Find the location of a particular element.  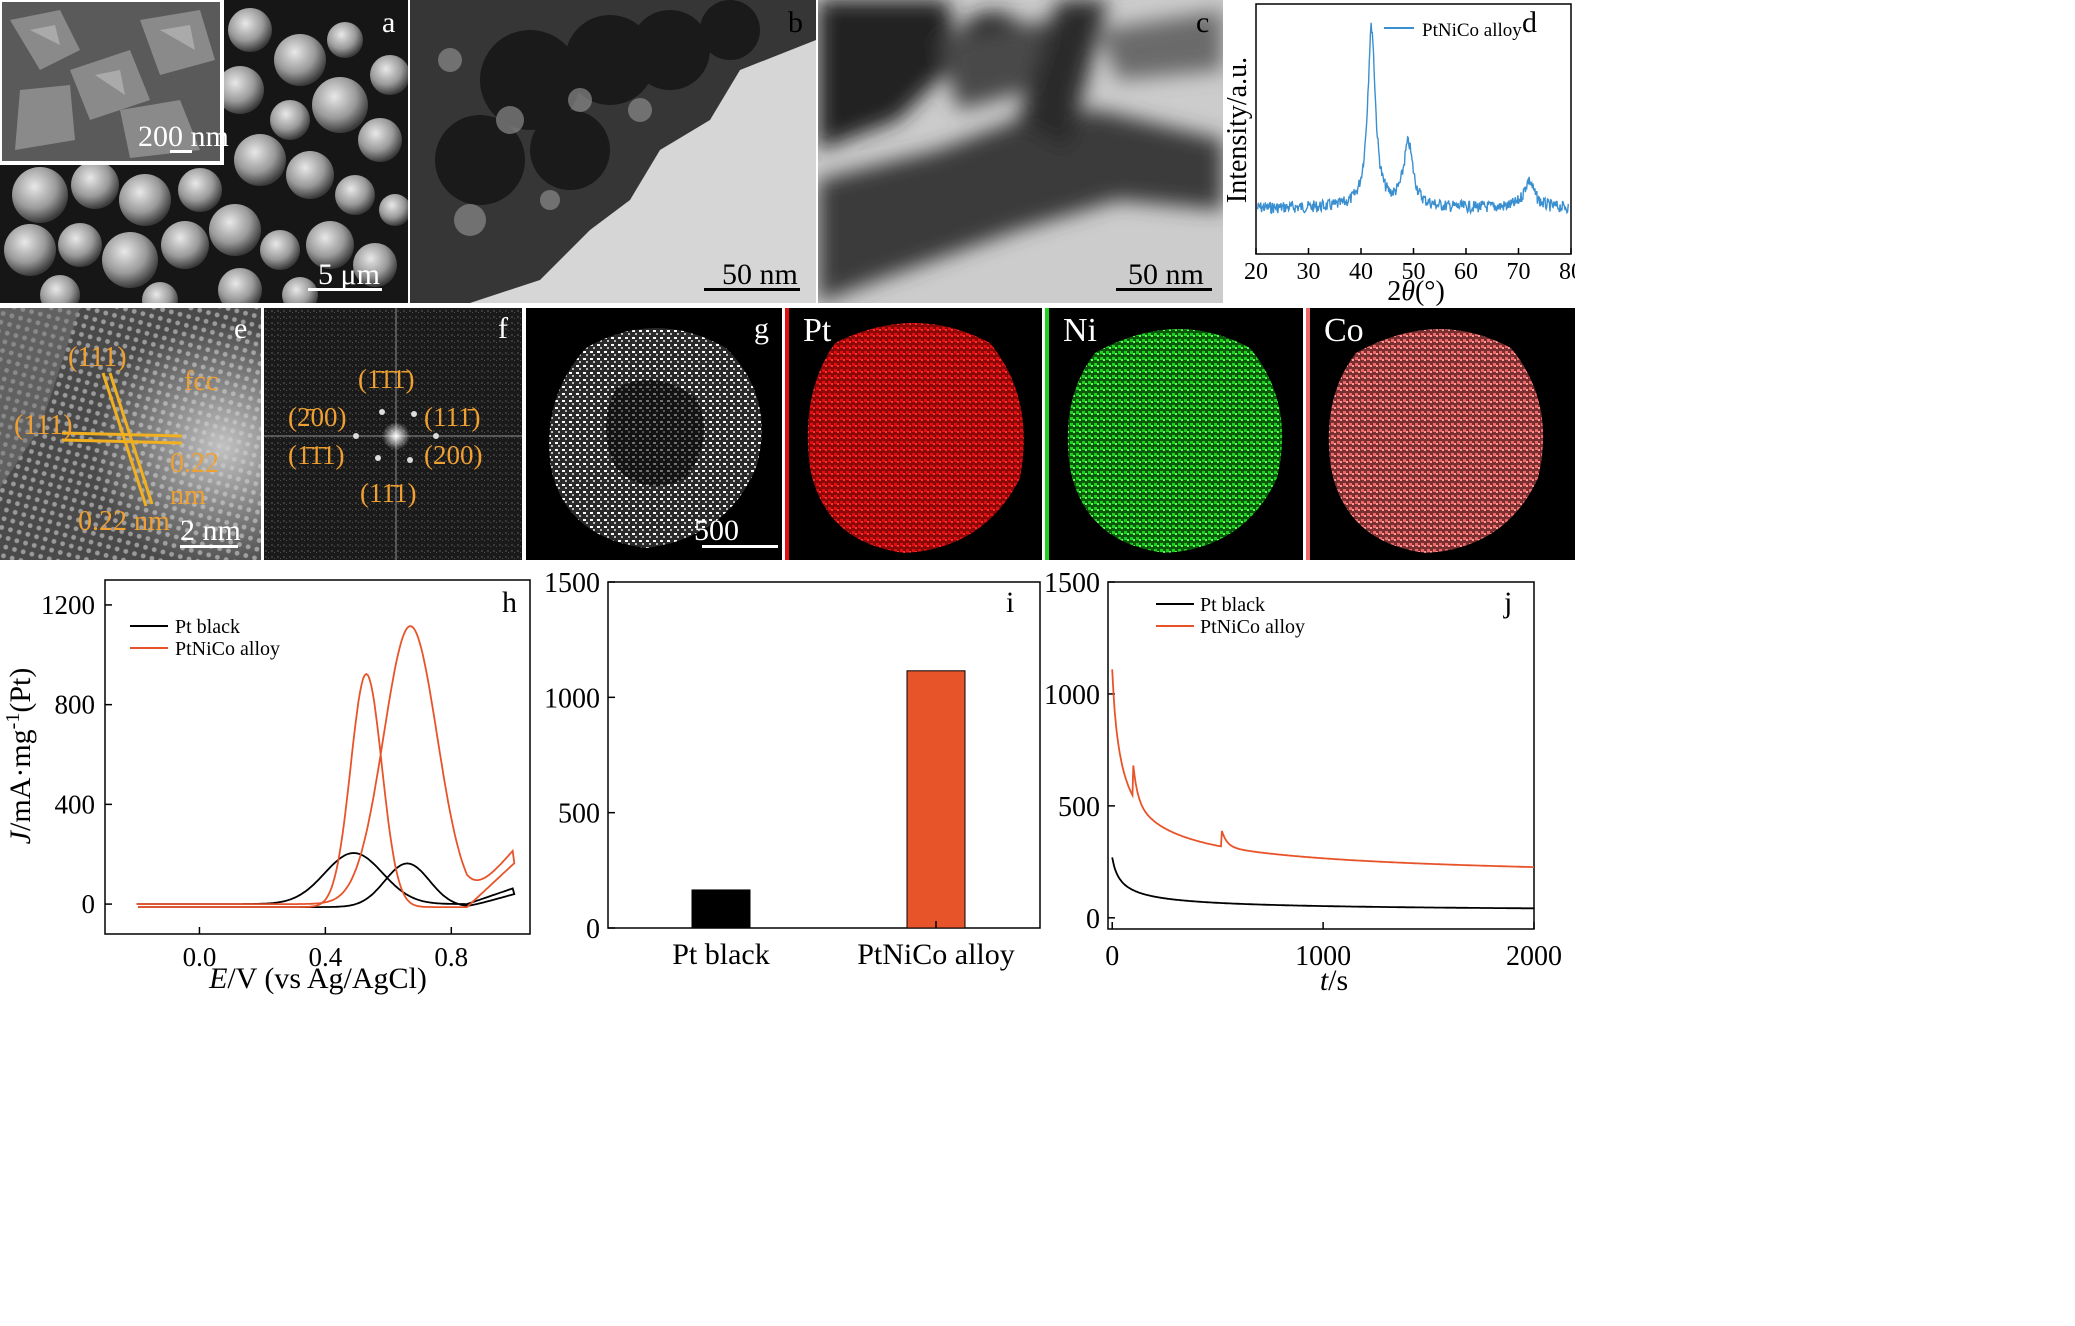

xrd-y-axis-label: Intensity/a.u. is located at coordinates (1239, 130).